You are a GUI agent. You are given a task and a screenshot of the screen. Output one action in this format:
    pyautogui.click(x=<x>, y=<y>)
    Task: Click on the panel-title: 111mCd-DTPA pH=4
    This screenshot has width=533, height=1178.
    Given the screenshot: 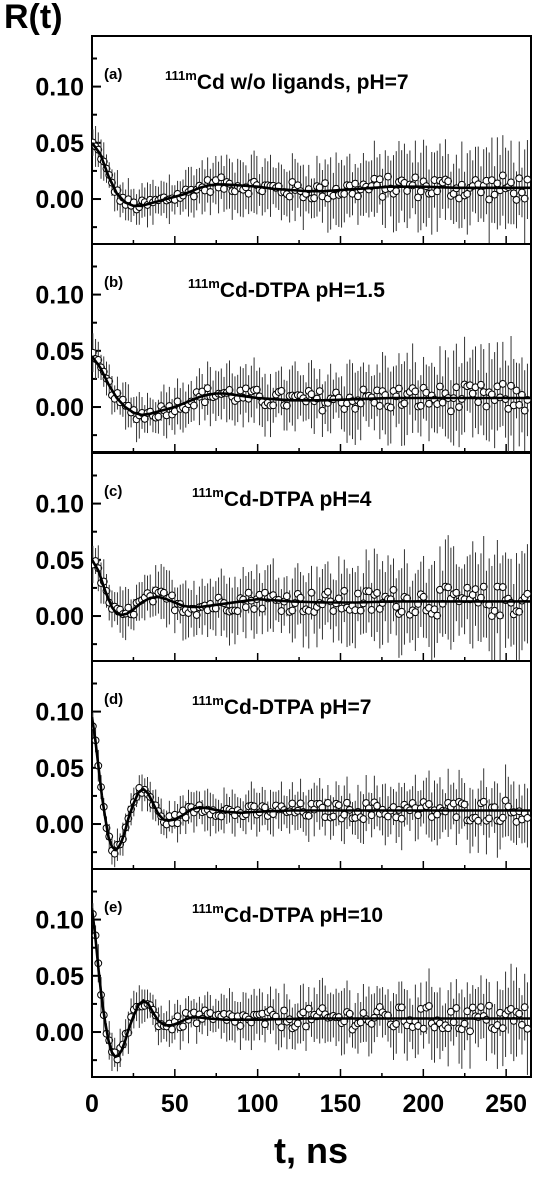 What is the action you would take?
    pyautogui.click(x=282, y=498)
    